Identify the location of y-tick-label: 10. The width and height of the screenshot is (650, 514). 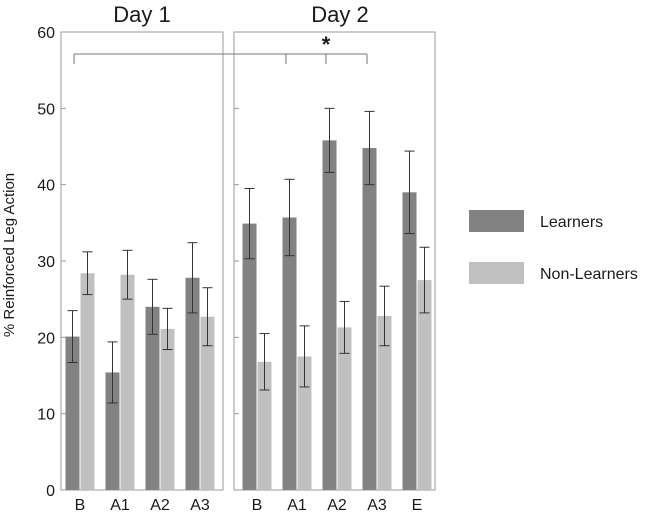
(46, 415).